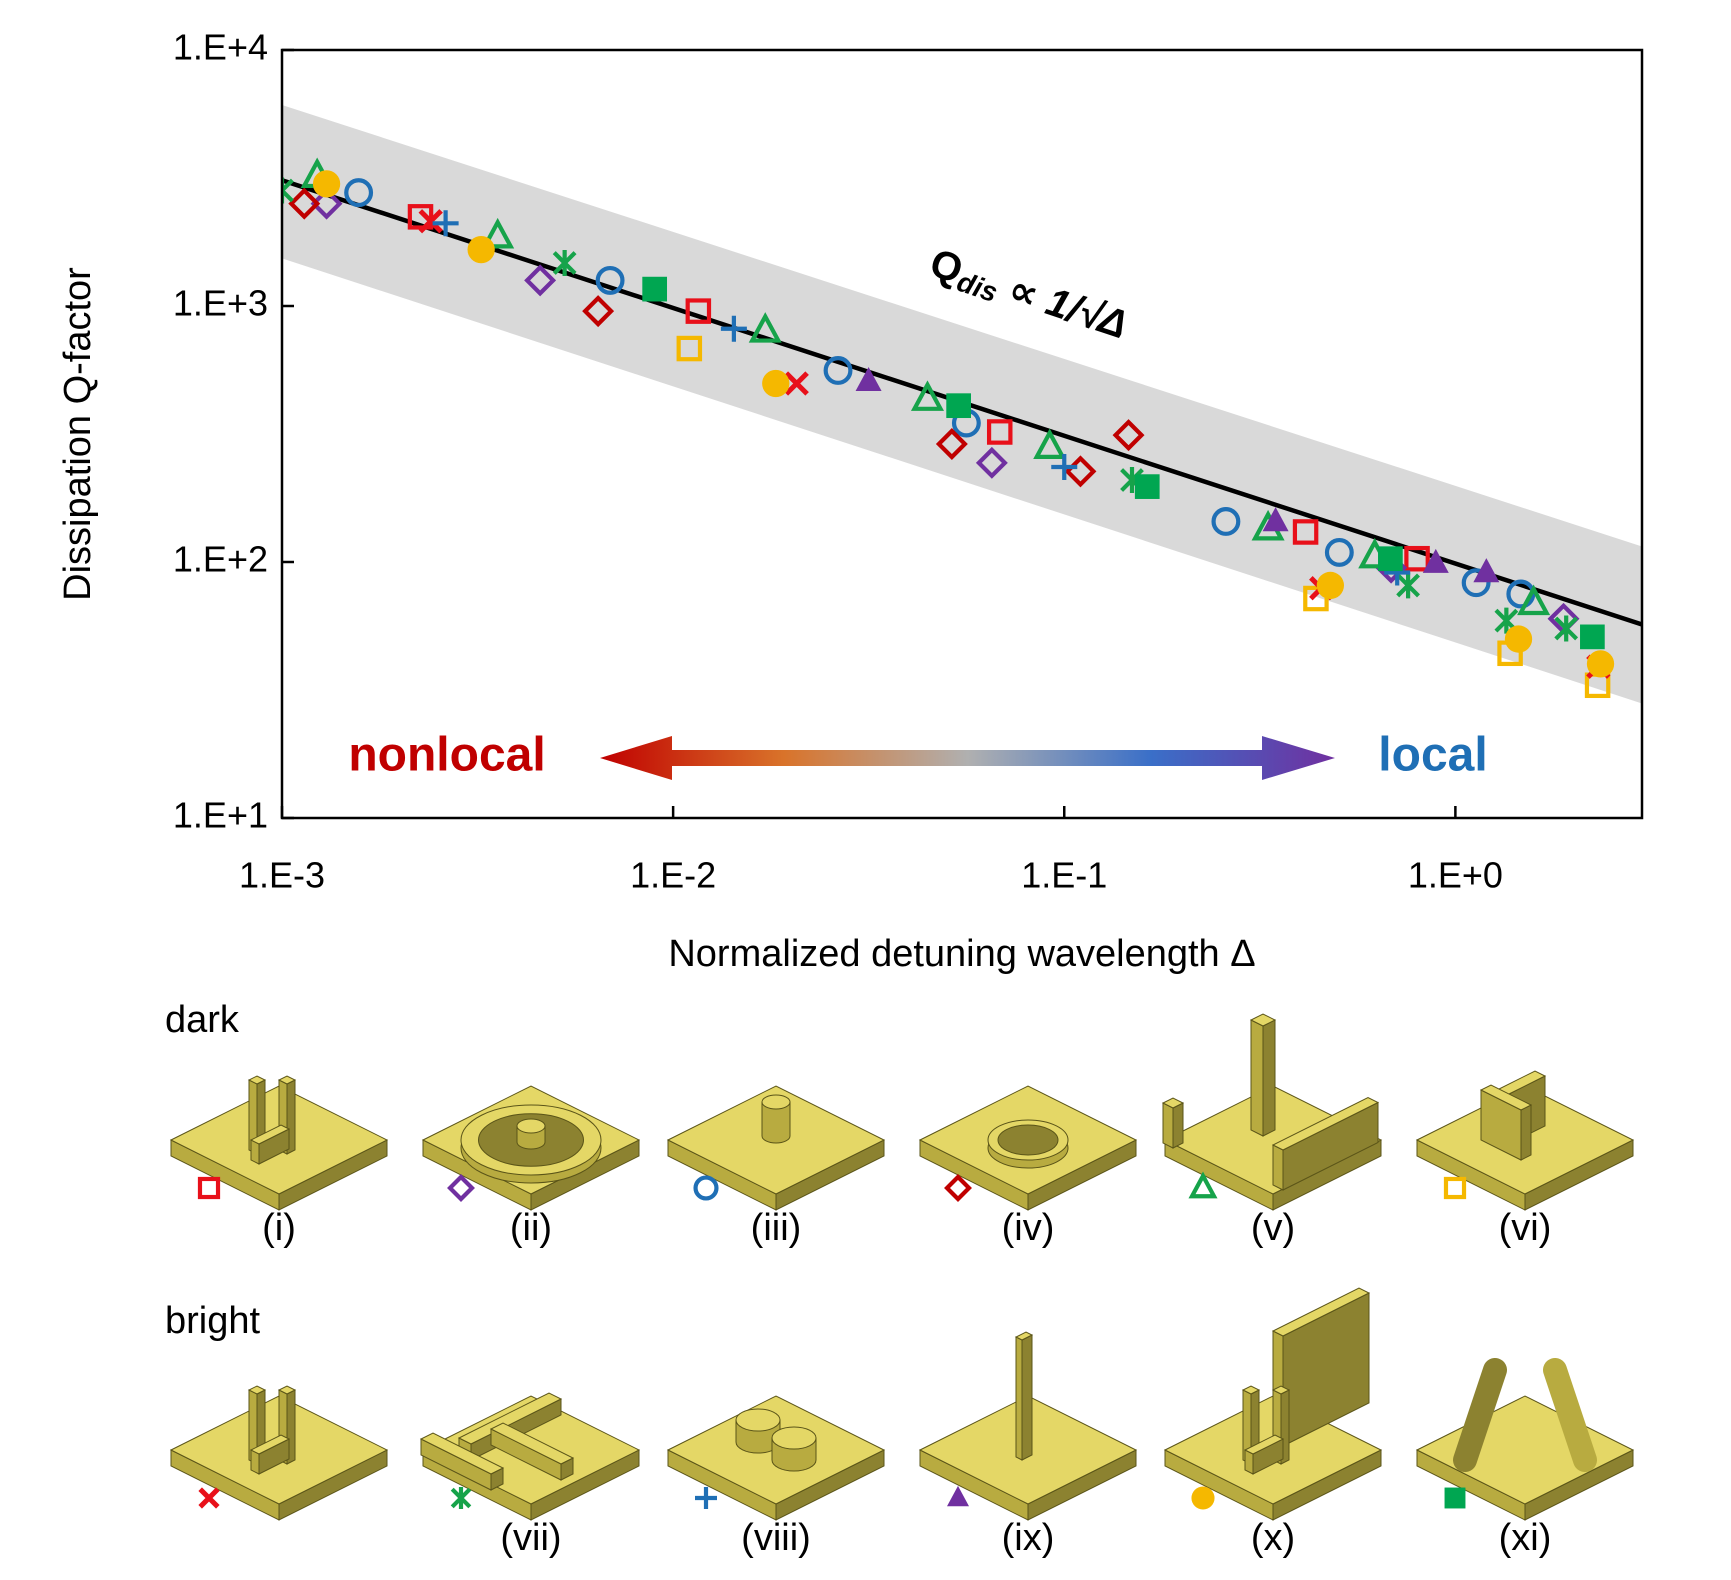  What do you see at coordinates (530, 1538) in the screenshot?
I see `legend-label: (vii)` at bounding box center [530, 1538].